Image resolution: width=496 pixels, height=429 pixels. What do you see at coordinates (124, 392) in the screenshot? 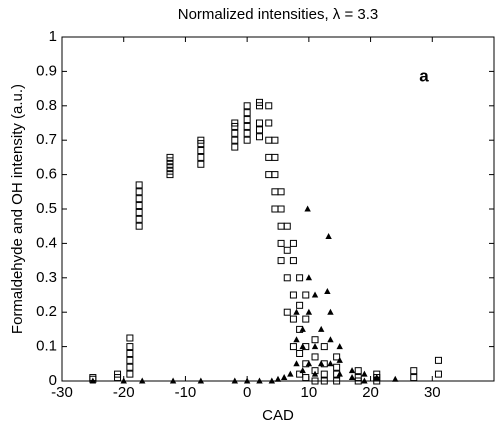
I see `x-tick-label: -20` at bounding box center [124, 392].